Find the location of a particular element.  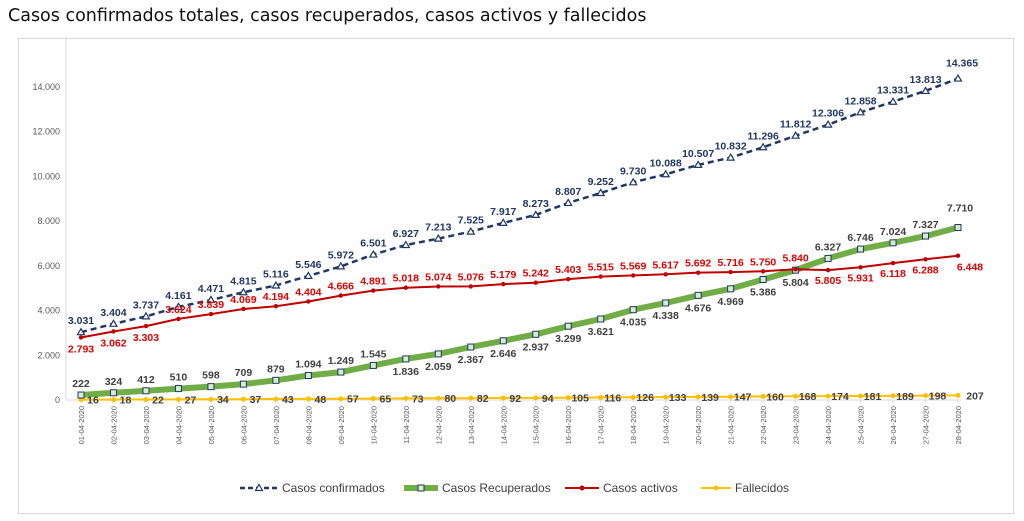

x-tick-label: 23-04-2020 is located at coordinates (796, 425).